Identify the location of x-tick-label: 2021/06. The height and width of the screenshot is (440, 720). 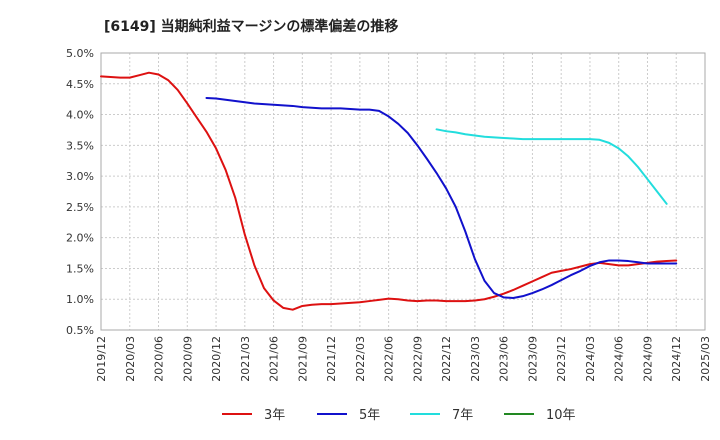
(274, 359).